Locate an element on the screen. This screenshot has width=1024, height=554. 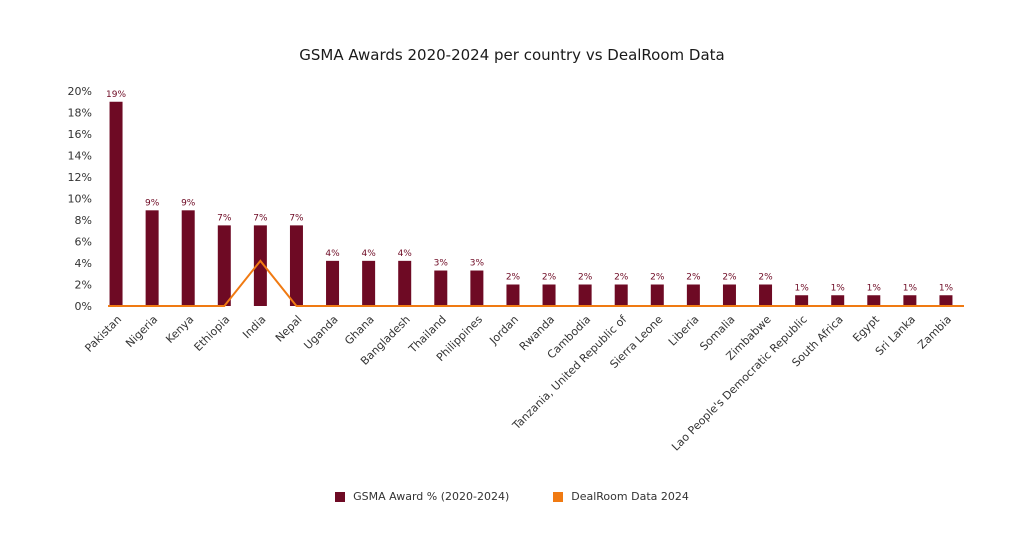
x-tick-label: Liberia is located at coordinates (684, 331).